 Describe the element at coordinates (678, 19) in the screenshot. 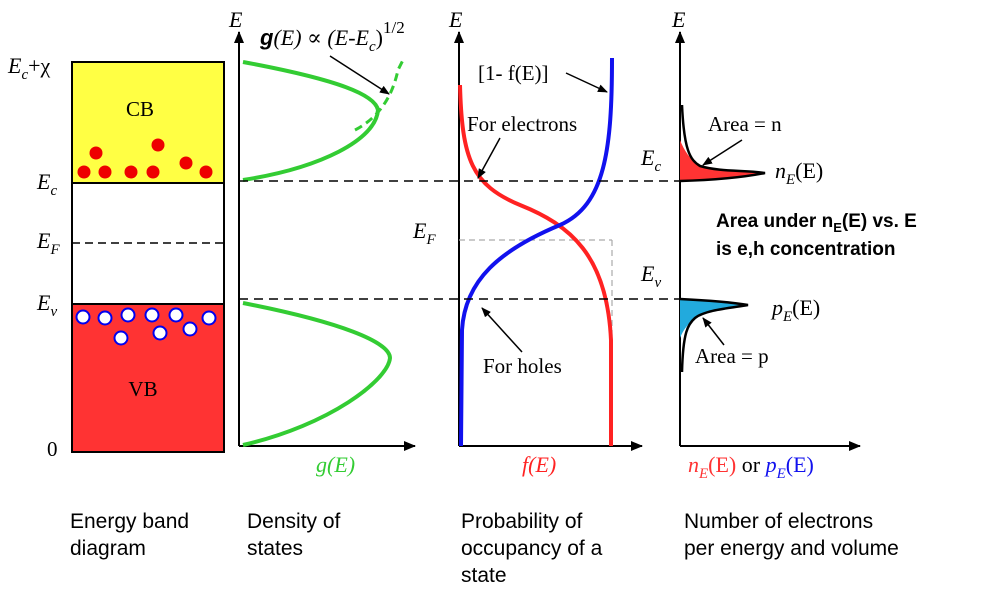

I see `density-axis-e-label: E` at that location.